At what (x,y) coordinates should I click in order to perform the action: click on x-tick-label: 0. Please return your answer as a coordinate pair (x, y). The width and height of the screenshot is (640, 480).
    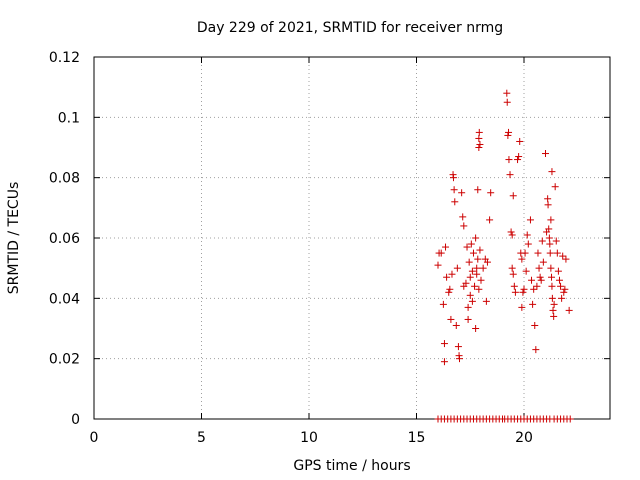
    Looking at the image, I should click on (94, 438).